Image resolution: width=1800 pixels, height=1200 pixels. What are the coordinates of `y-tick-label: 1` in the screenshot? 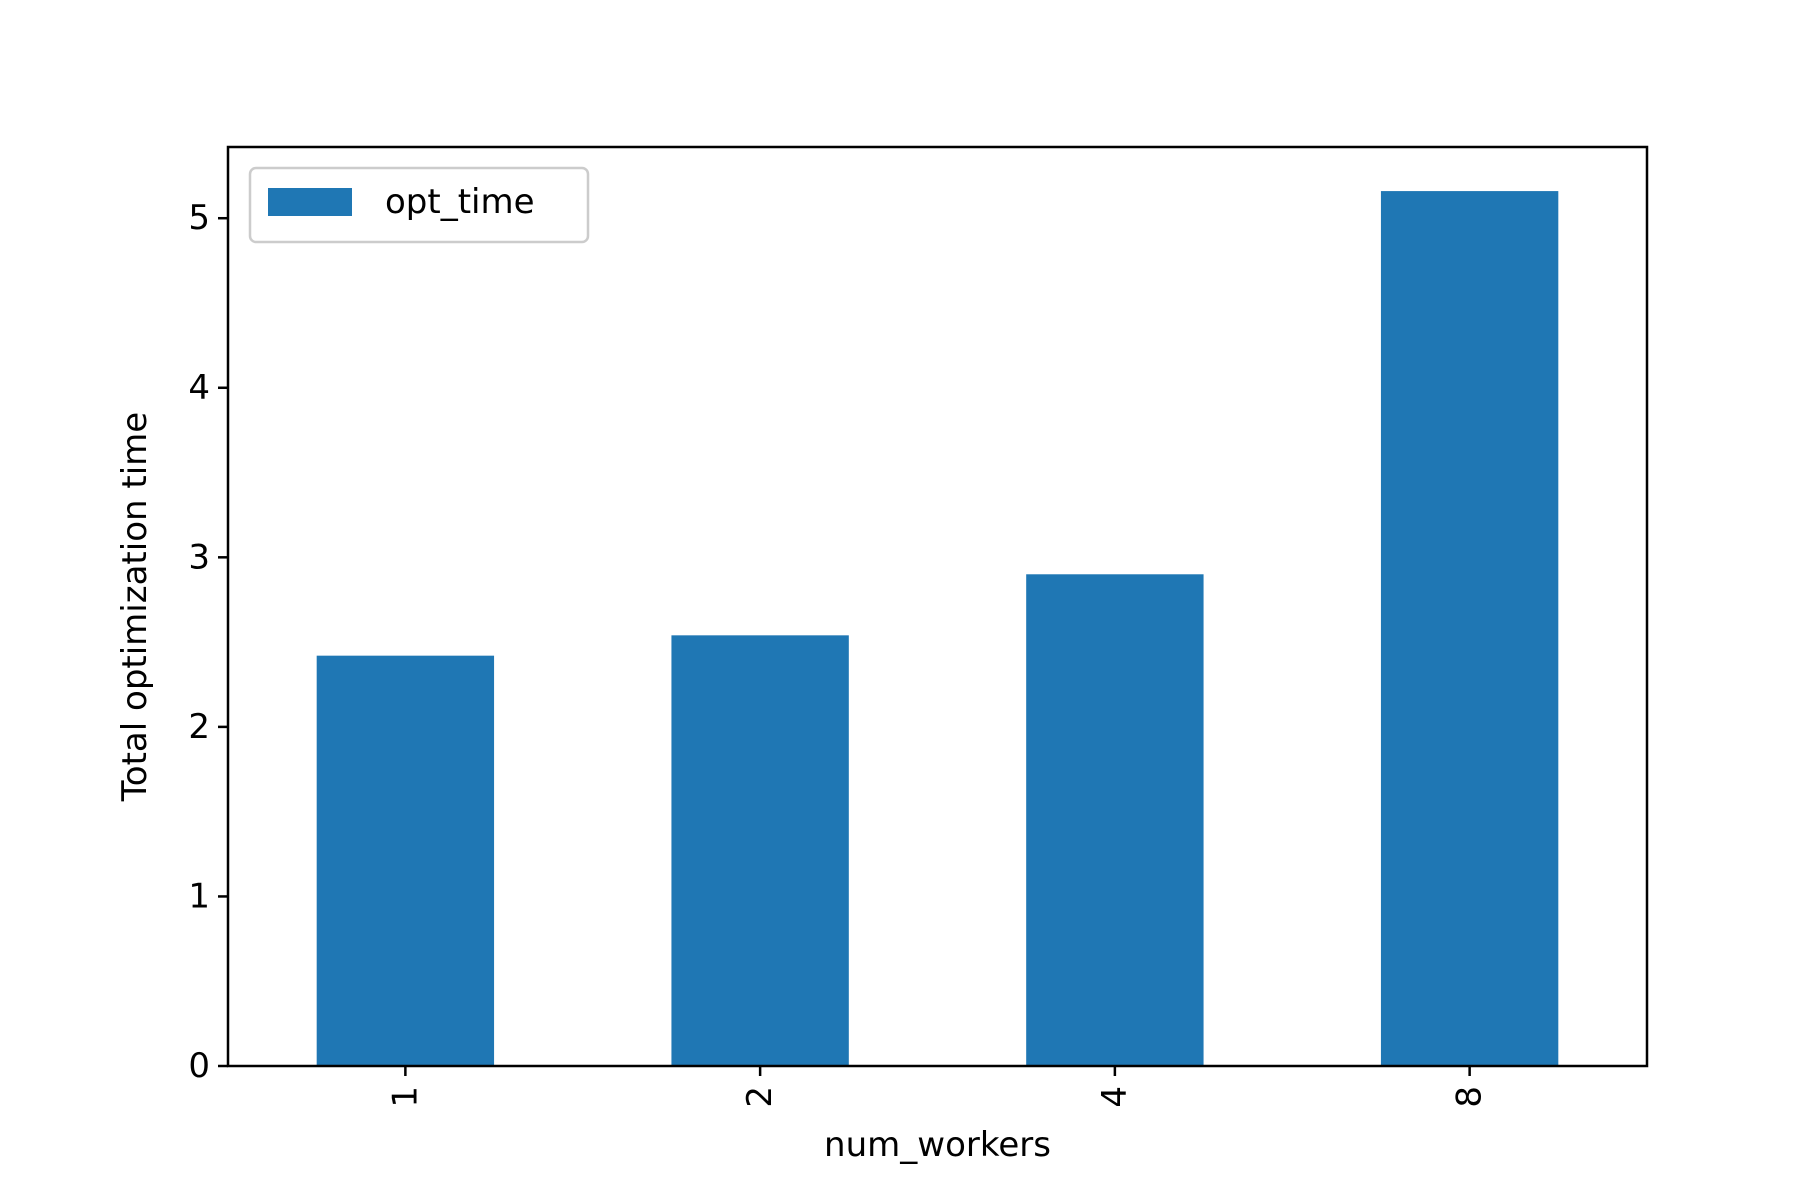 It's located at (199, 896).